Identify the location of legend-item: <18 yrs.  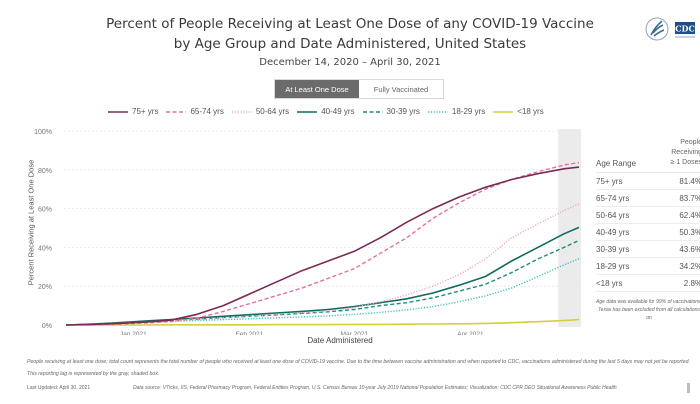
(518, 111).